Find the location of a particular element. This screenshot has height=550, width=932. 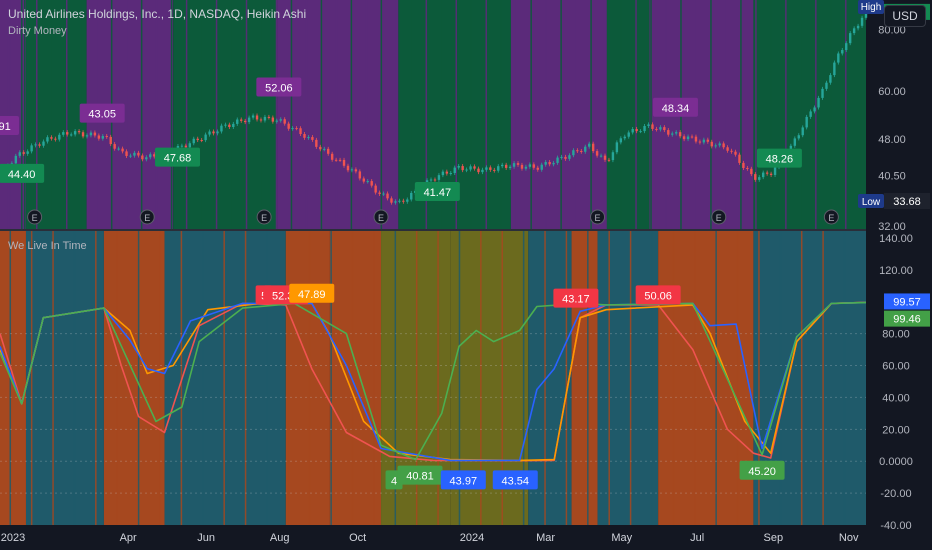

price-label-text: 48.26 is located at coordinates (780, 160).